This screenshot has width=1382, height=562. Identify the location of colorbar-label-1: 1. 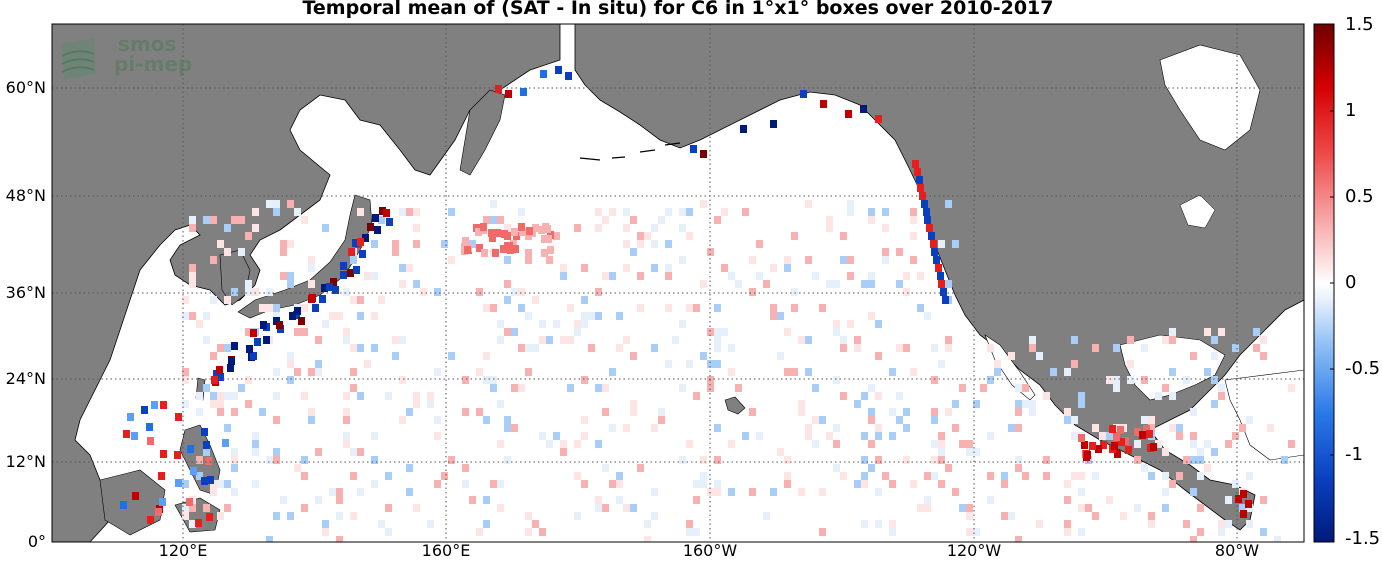
(1351, 110).